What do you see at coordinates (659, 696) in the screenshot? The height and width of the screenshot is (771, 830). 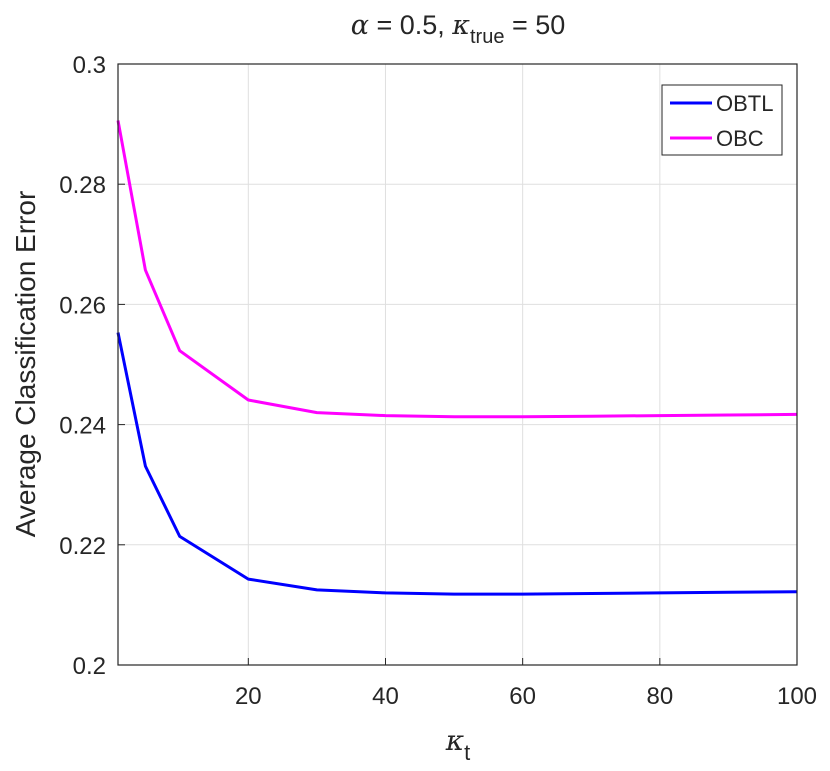 I see `x-tick-label: 80` at bounding box center [659, 696].